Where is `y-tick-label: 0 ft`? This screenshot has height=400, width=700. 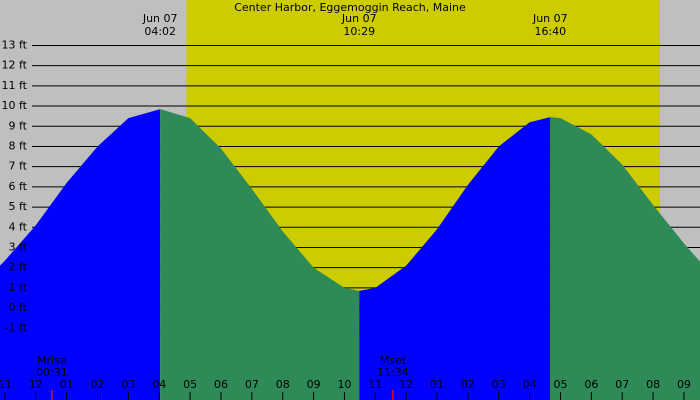
y-tick-label: 0 ft is located at coordinates (18, 307).